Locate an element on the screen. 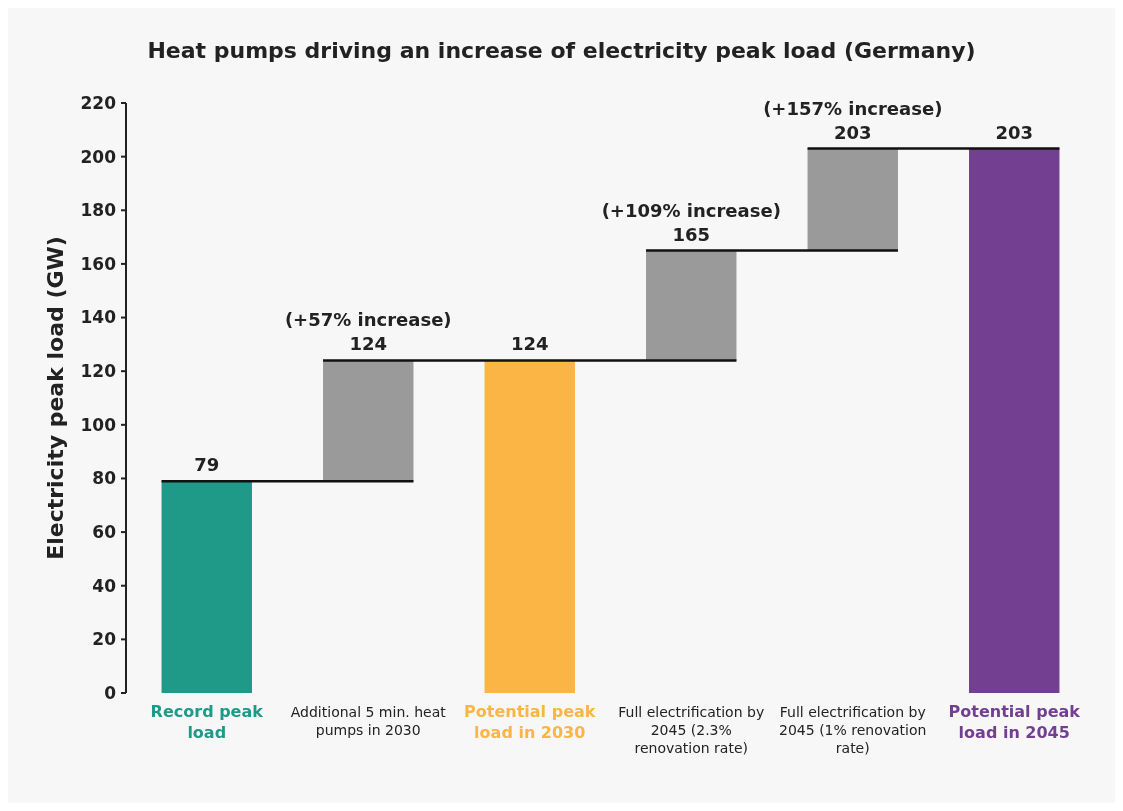 Image resolution: width=1123 pixels, height=811 pixels. y-axis-title: Electricity peak load (GW) is located at coordinates (55, 398).